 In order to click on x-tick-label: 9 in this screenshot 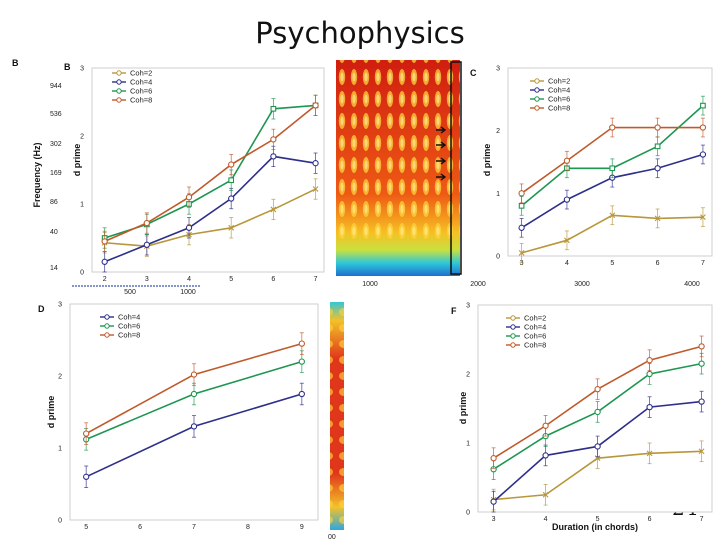, I will do `click(302, 527)`.